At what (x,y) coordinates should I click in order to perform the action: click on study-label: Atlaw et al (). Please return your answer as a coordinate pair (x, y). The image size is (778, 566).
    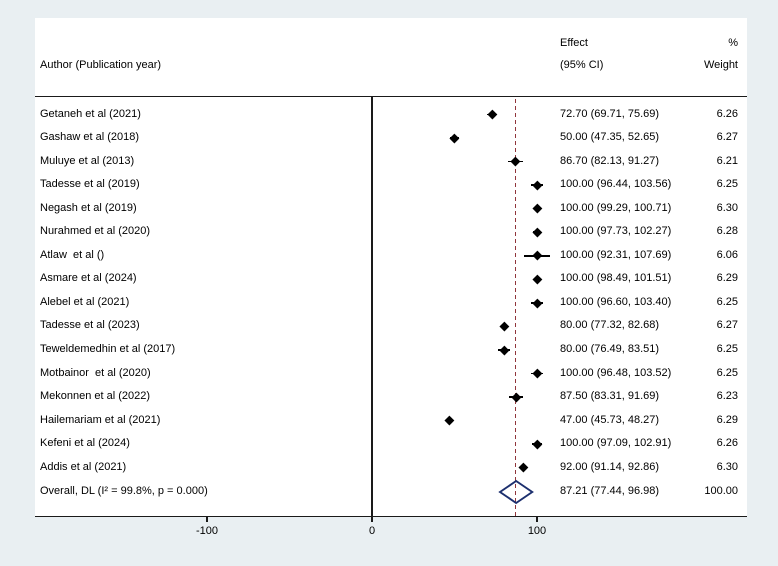
    Looking at the image, I should click on (72, 254).